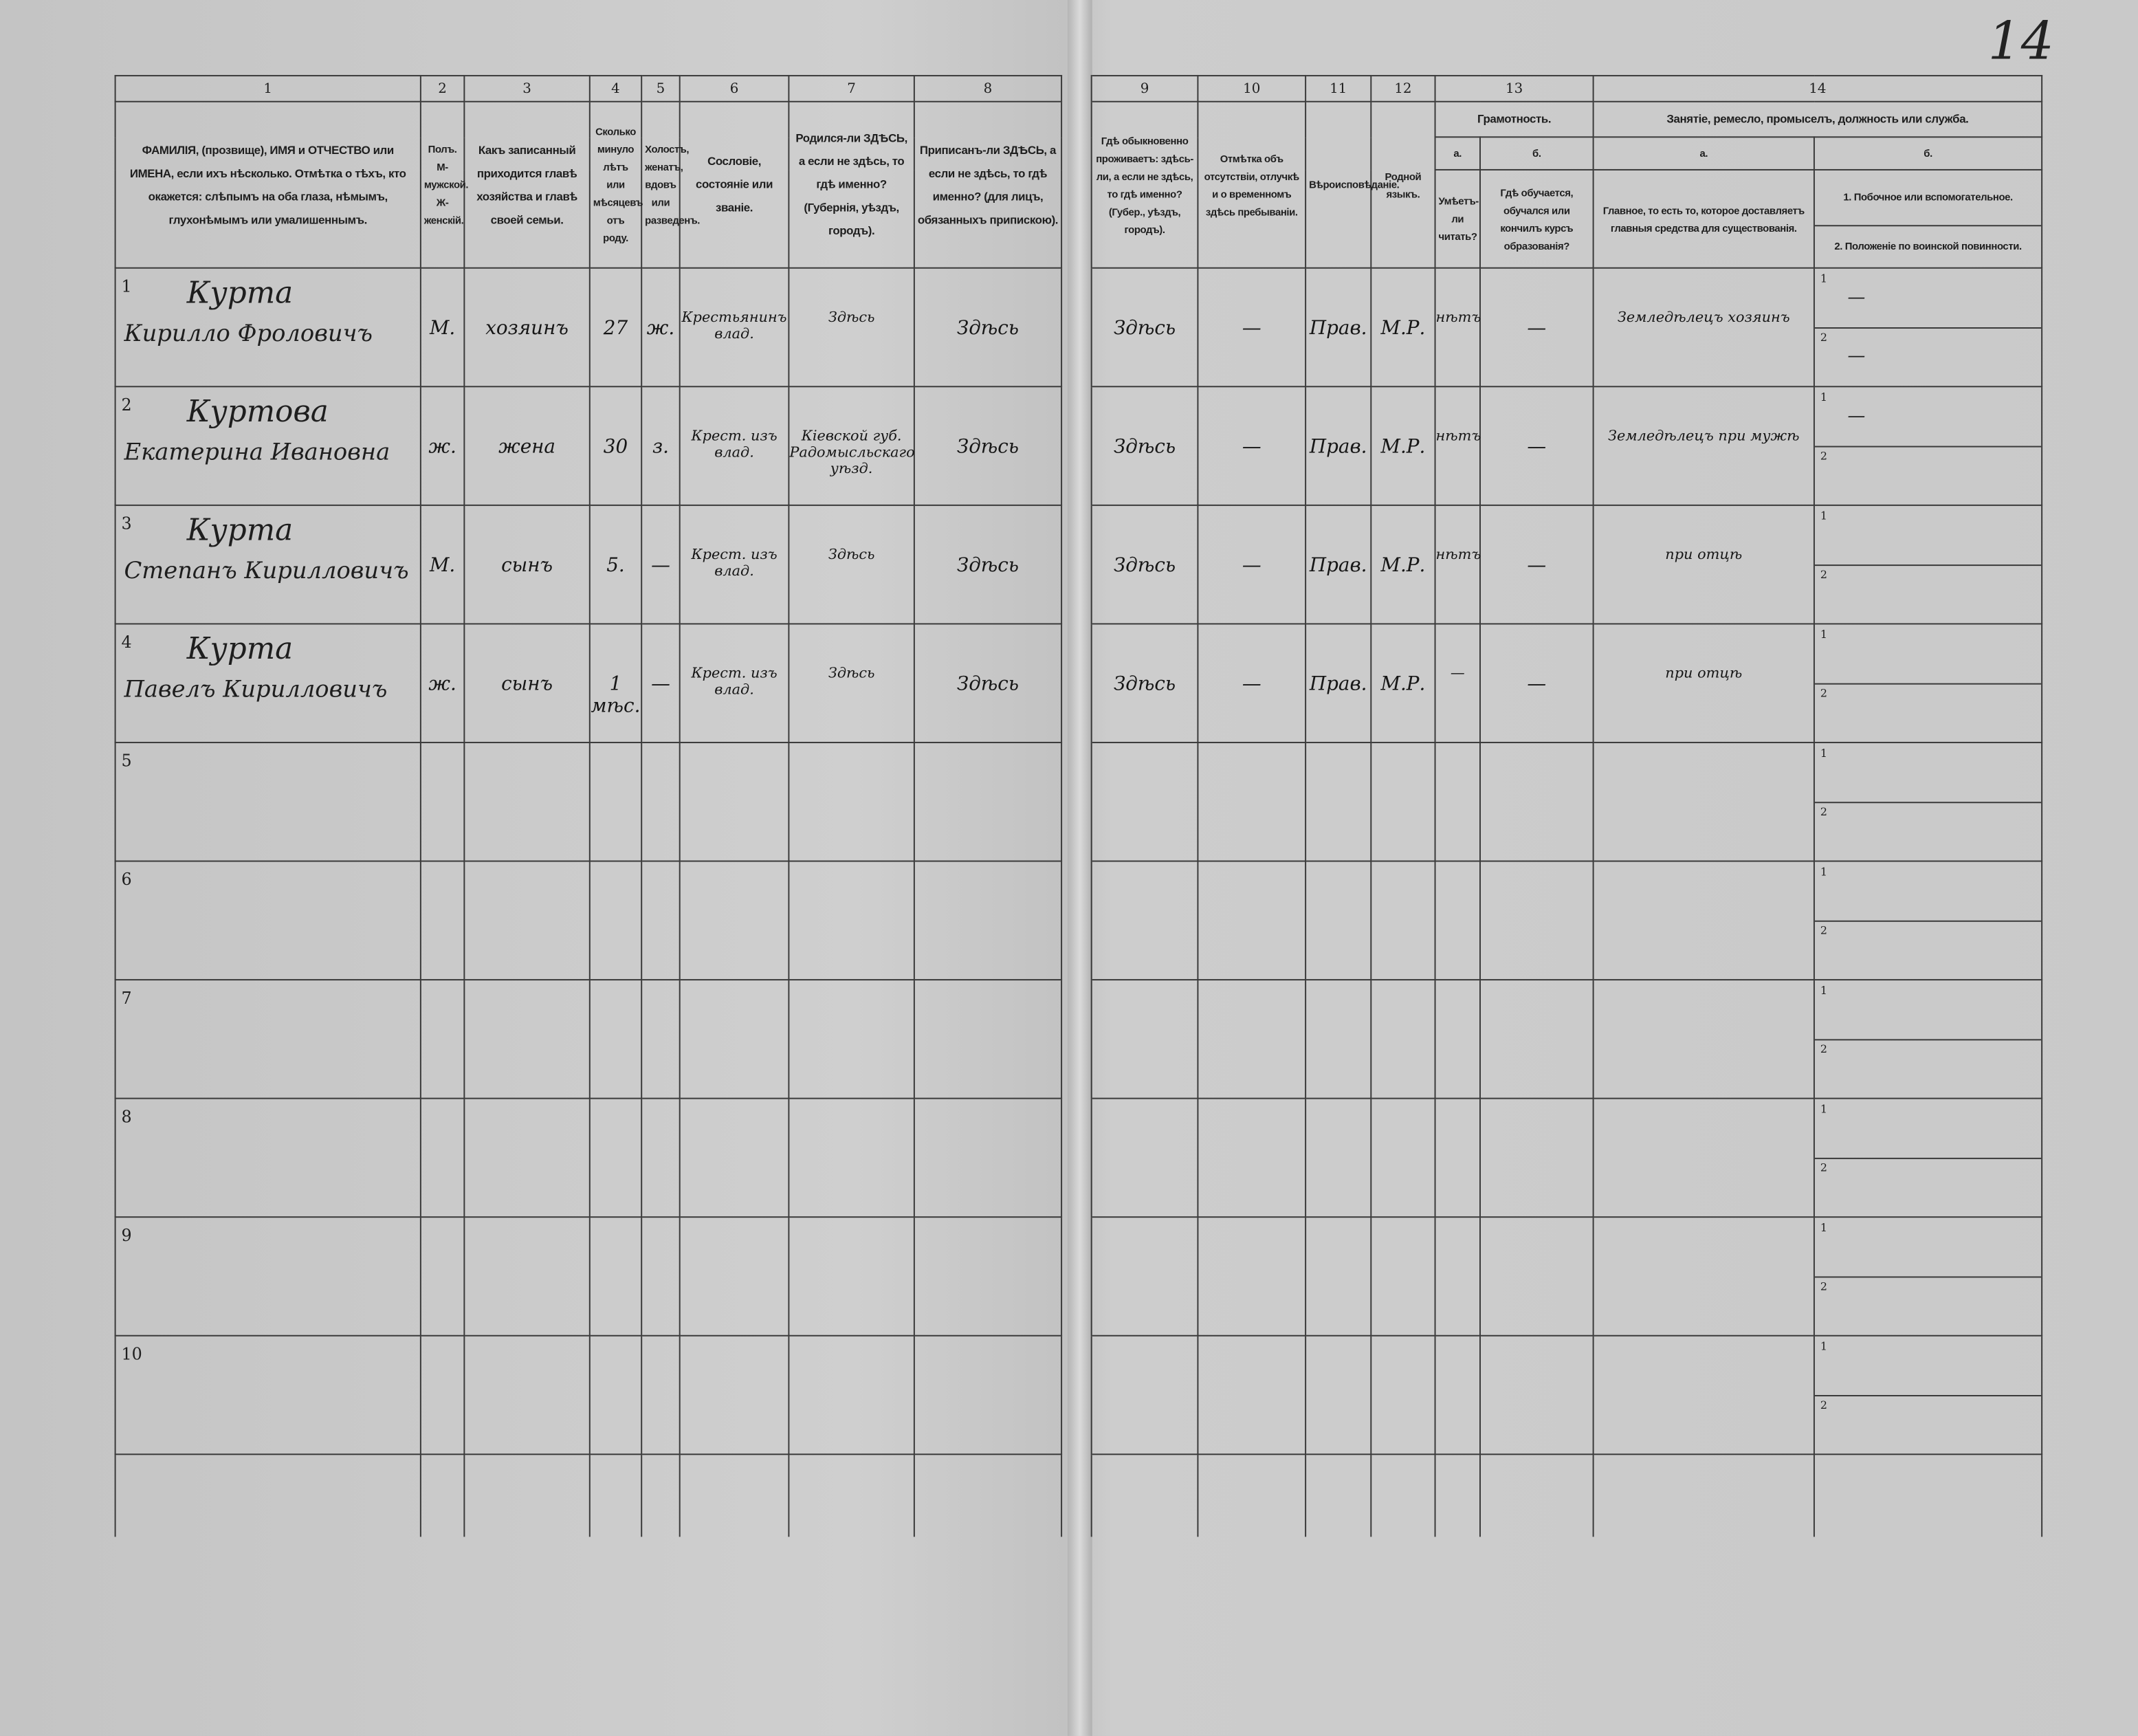  What do you see at coordinates (1252, 88) in the screenshot?
I see `col-number: 10` at bounding box center [1252, 88].